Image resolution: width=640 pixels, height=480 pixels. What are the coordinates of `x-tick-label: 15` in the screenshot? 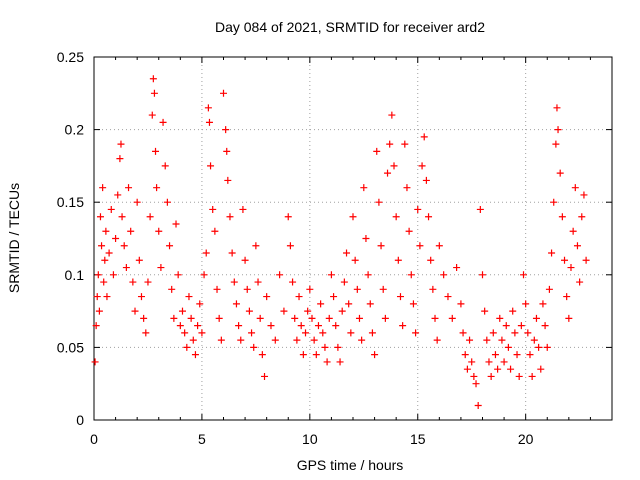 It's located at (418, 439).